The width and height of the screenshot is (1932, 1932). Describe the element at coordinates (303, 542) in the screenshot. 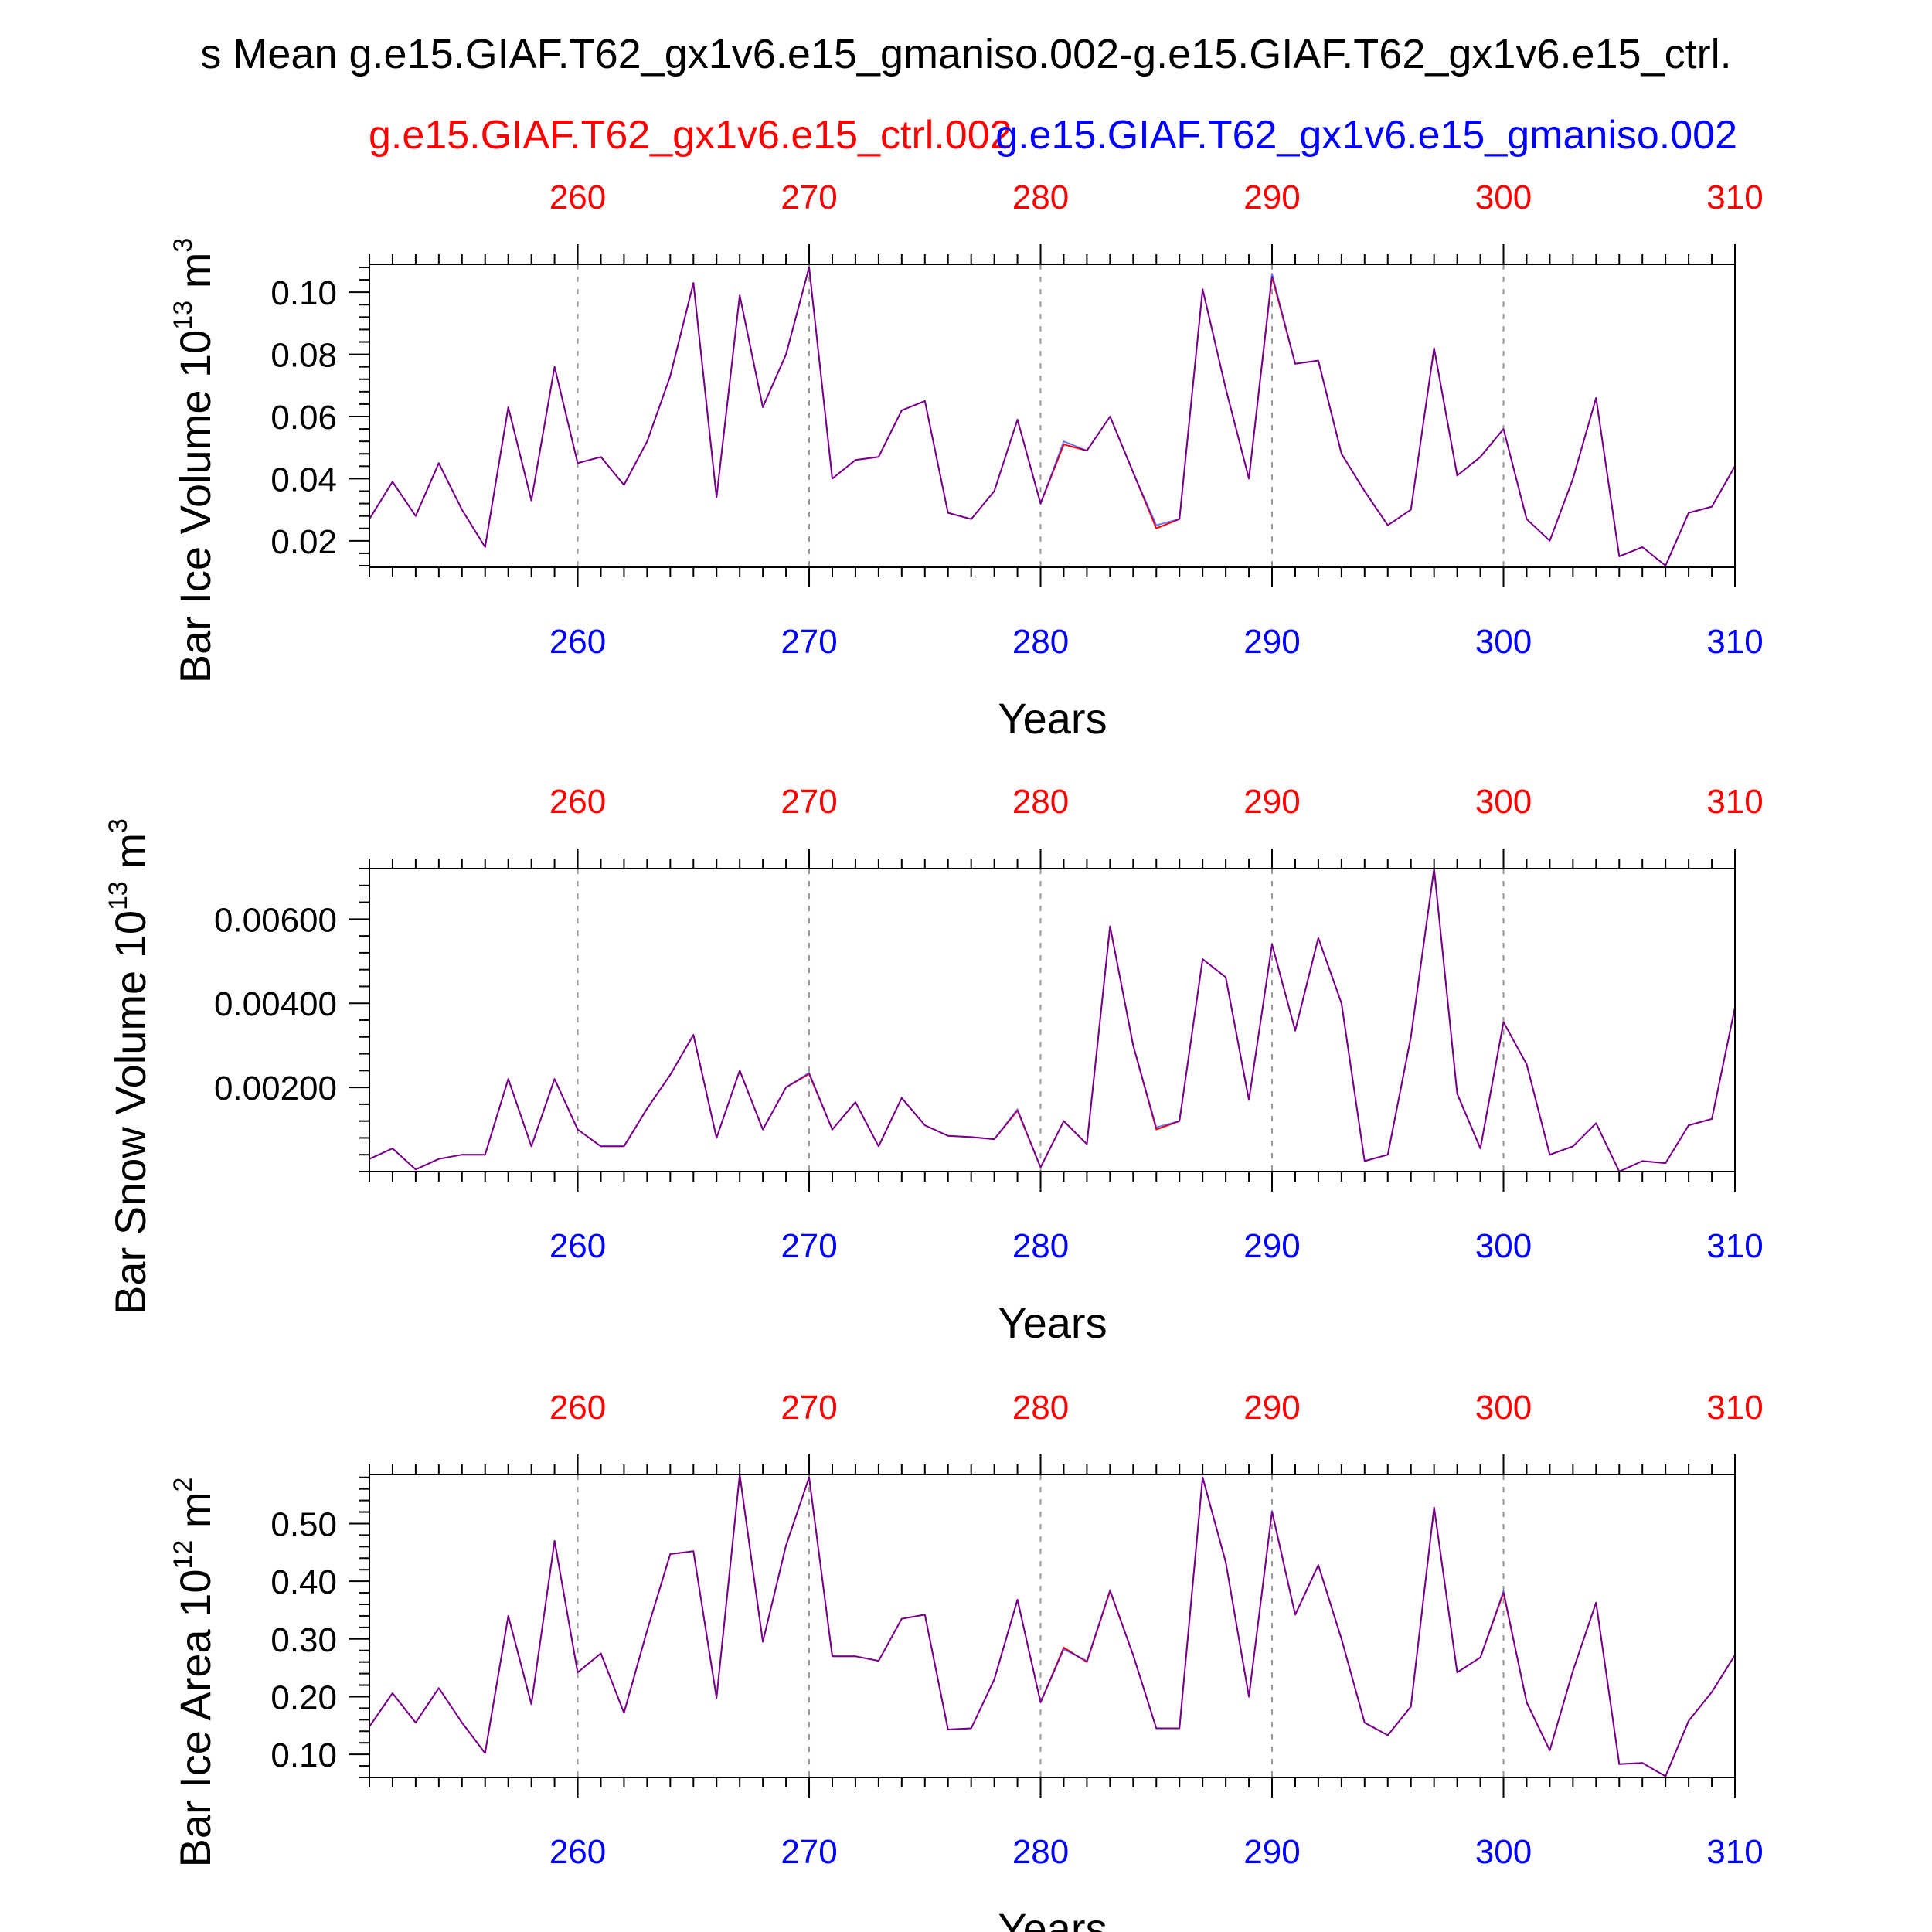

I see `y-tick-label: 0.02` at that location.